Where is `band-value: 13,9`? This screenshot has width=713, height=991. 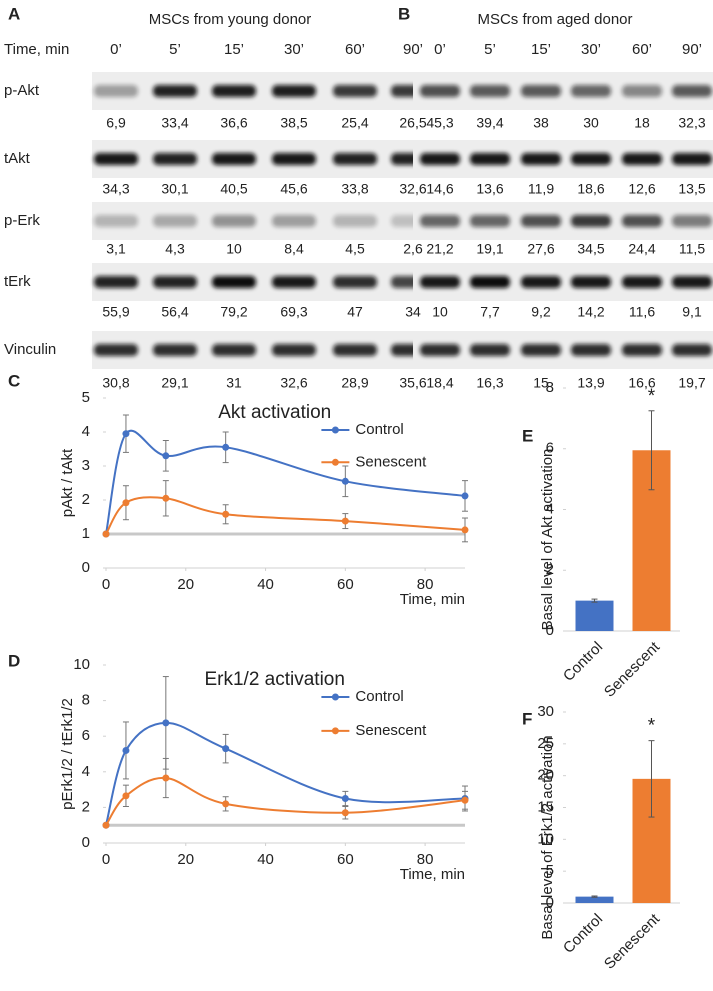
band-value: 13,9 is located at coordinates (590, 383).